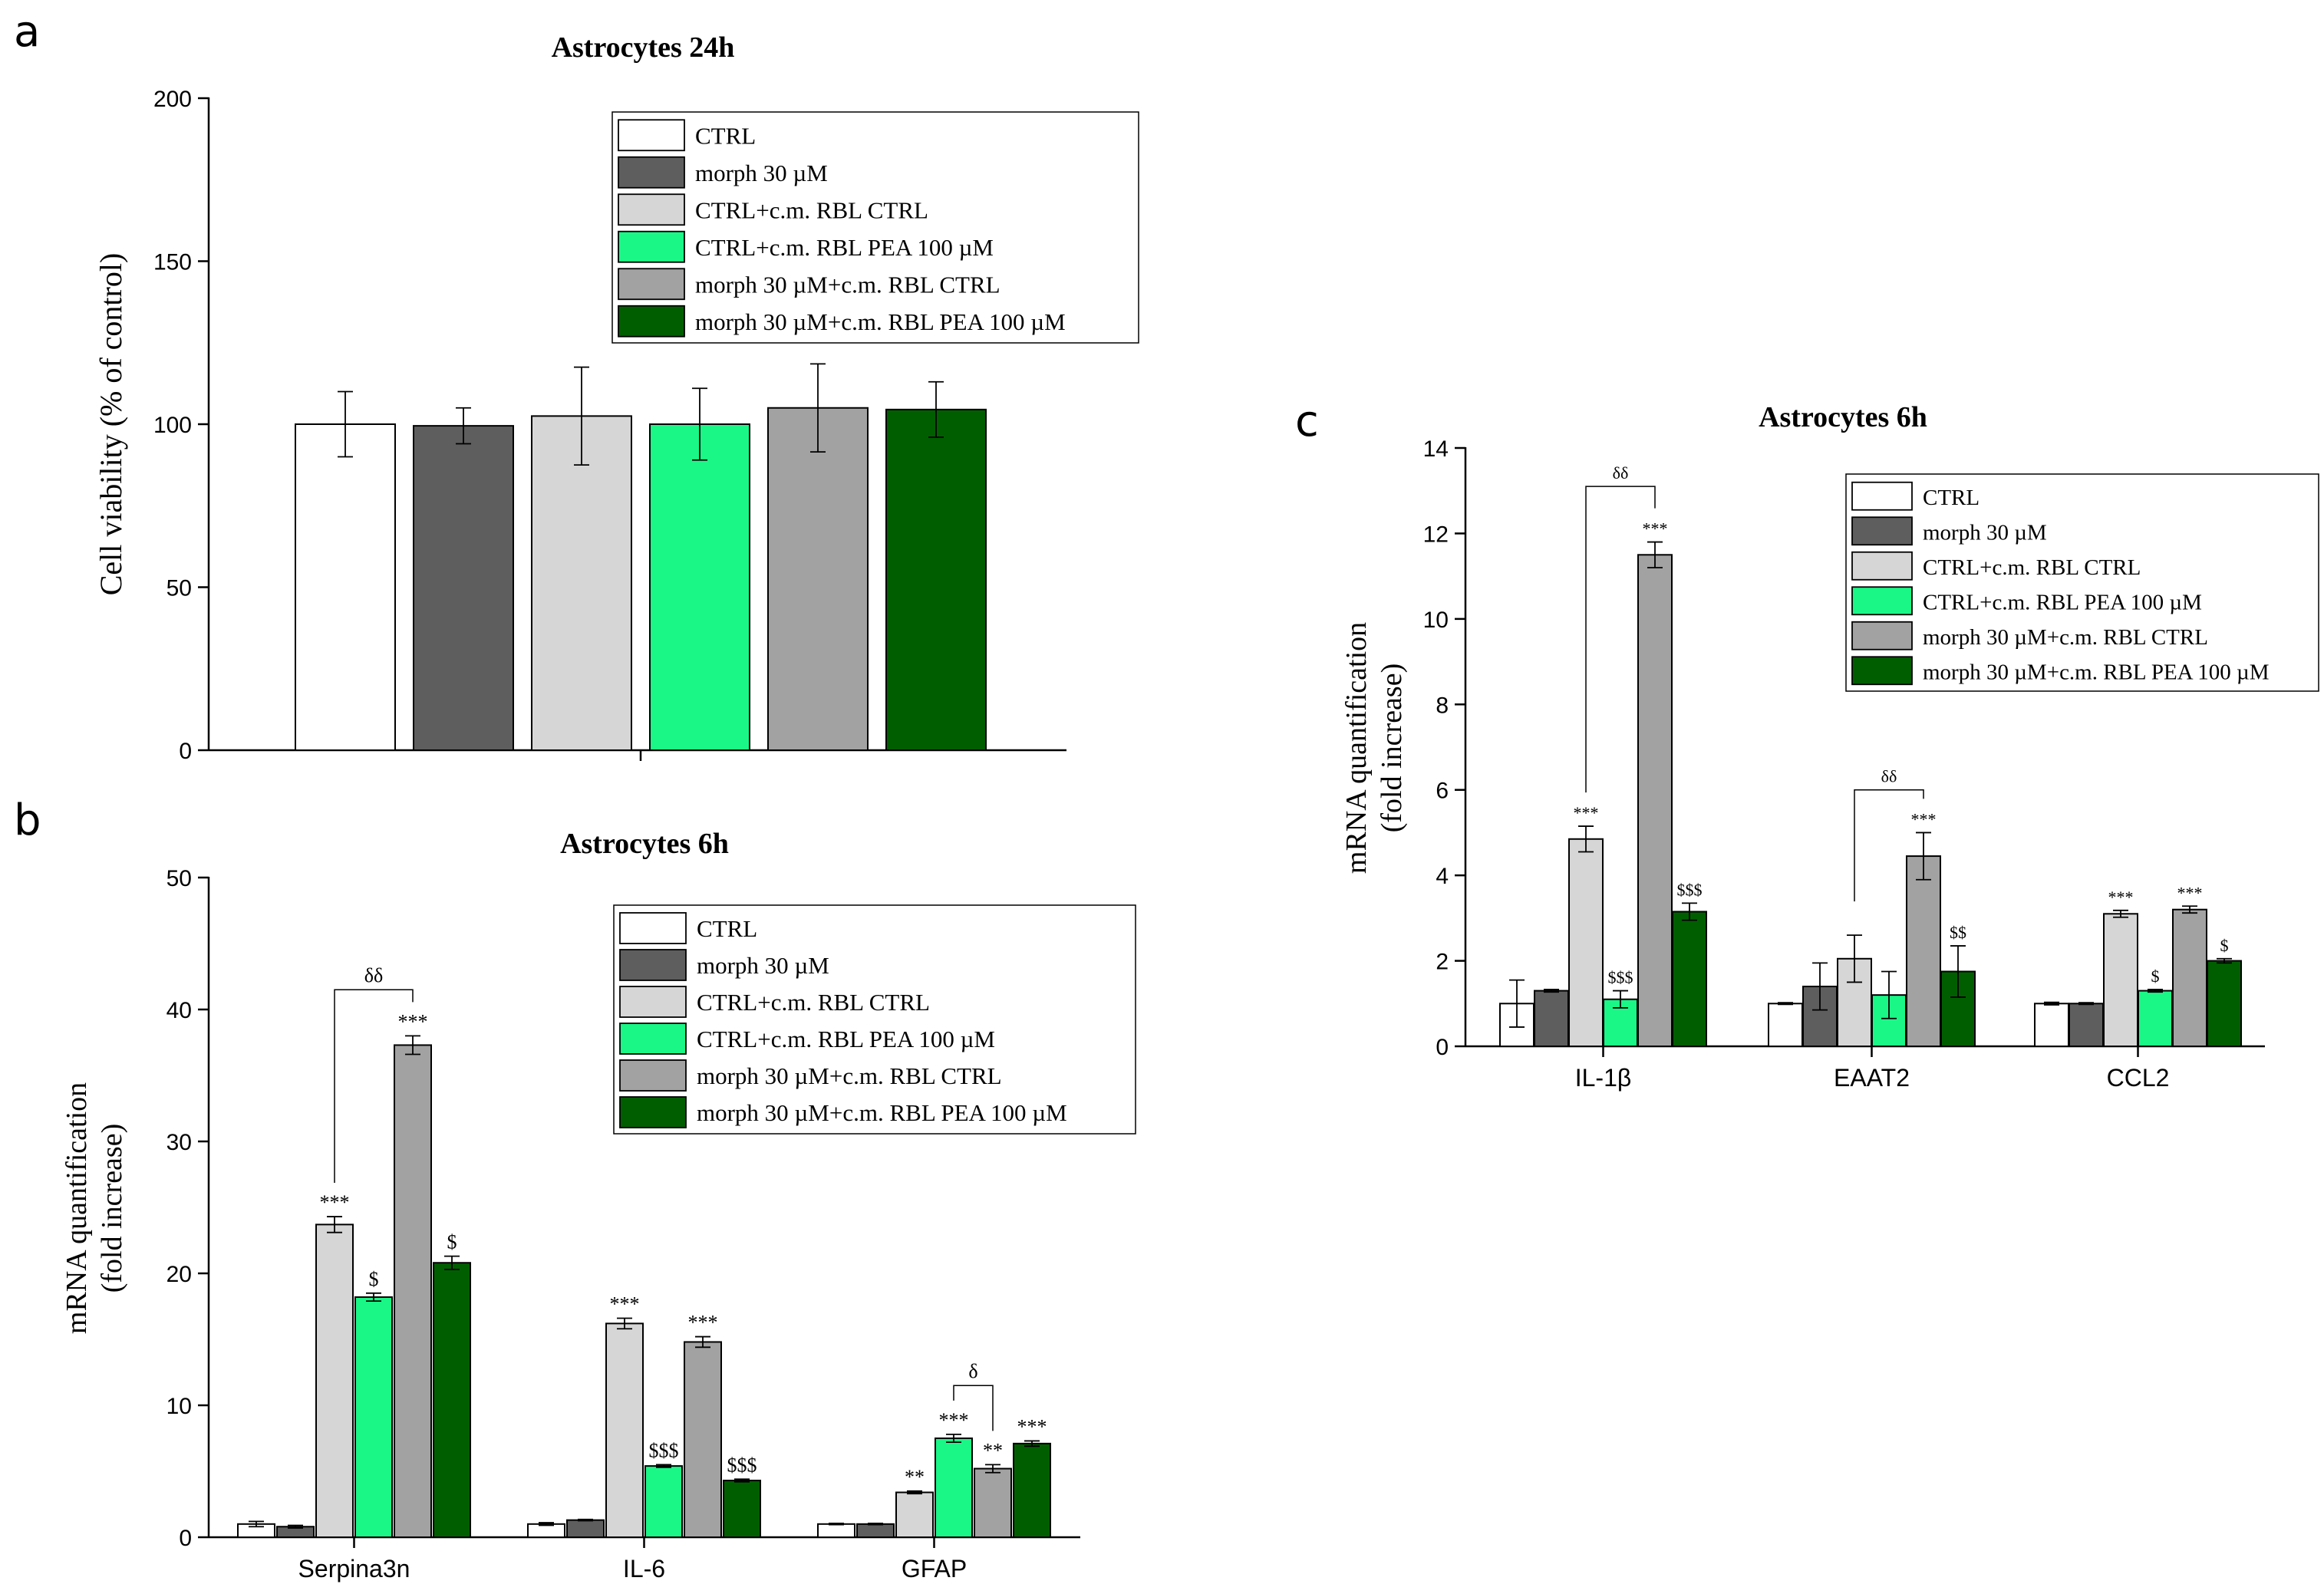 The image size is (2324, 1594). Describe the element at coordinates (1436, 449) in the screenshot. I see `y-tick-label: 14` at that location.